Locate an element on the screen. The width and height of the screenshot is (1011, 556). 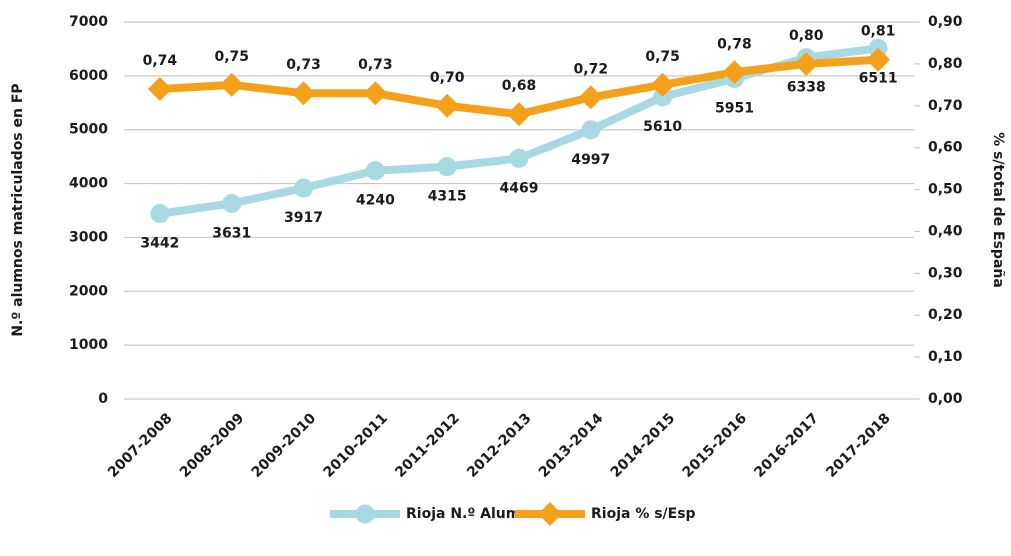
data-label: 0,70 is located at coordinates (447, 78).